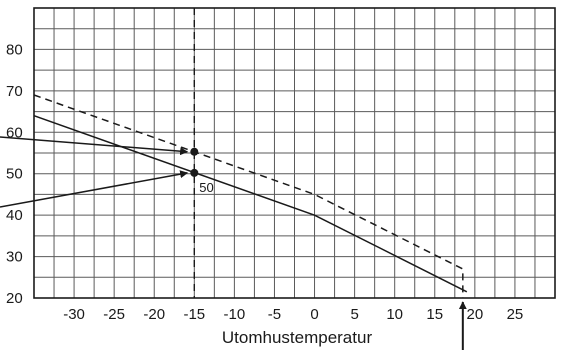 Image resolution: width=575 pixels, height=351 pixels. Describe the element at coordinates (515, 314) in the screenshot. I see `x-tick-label: 25` at that location.